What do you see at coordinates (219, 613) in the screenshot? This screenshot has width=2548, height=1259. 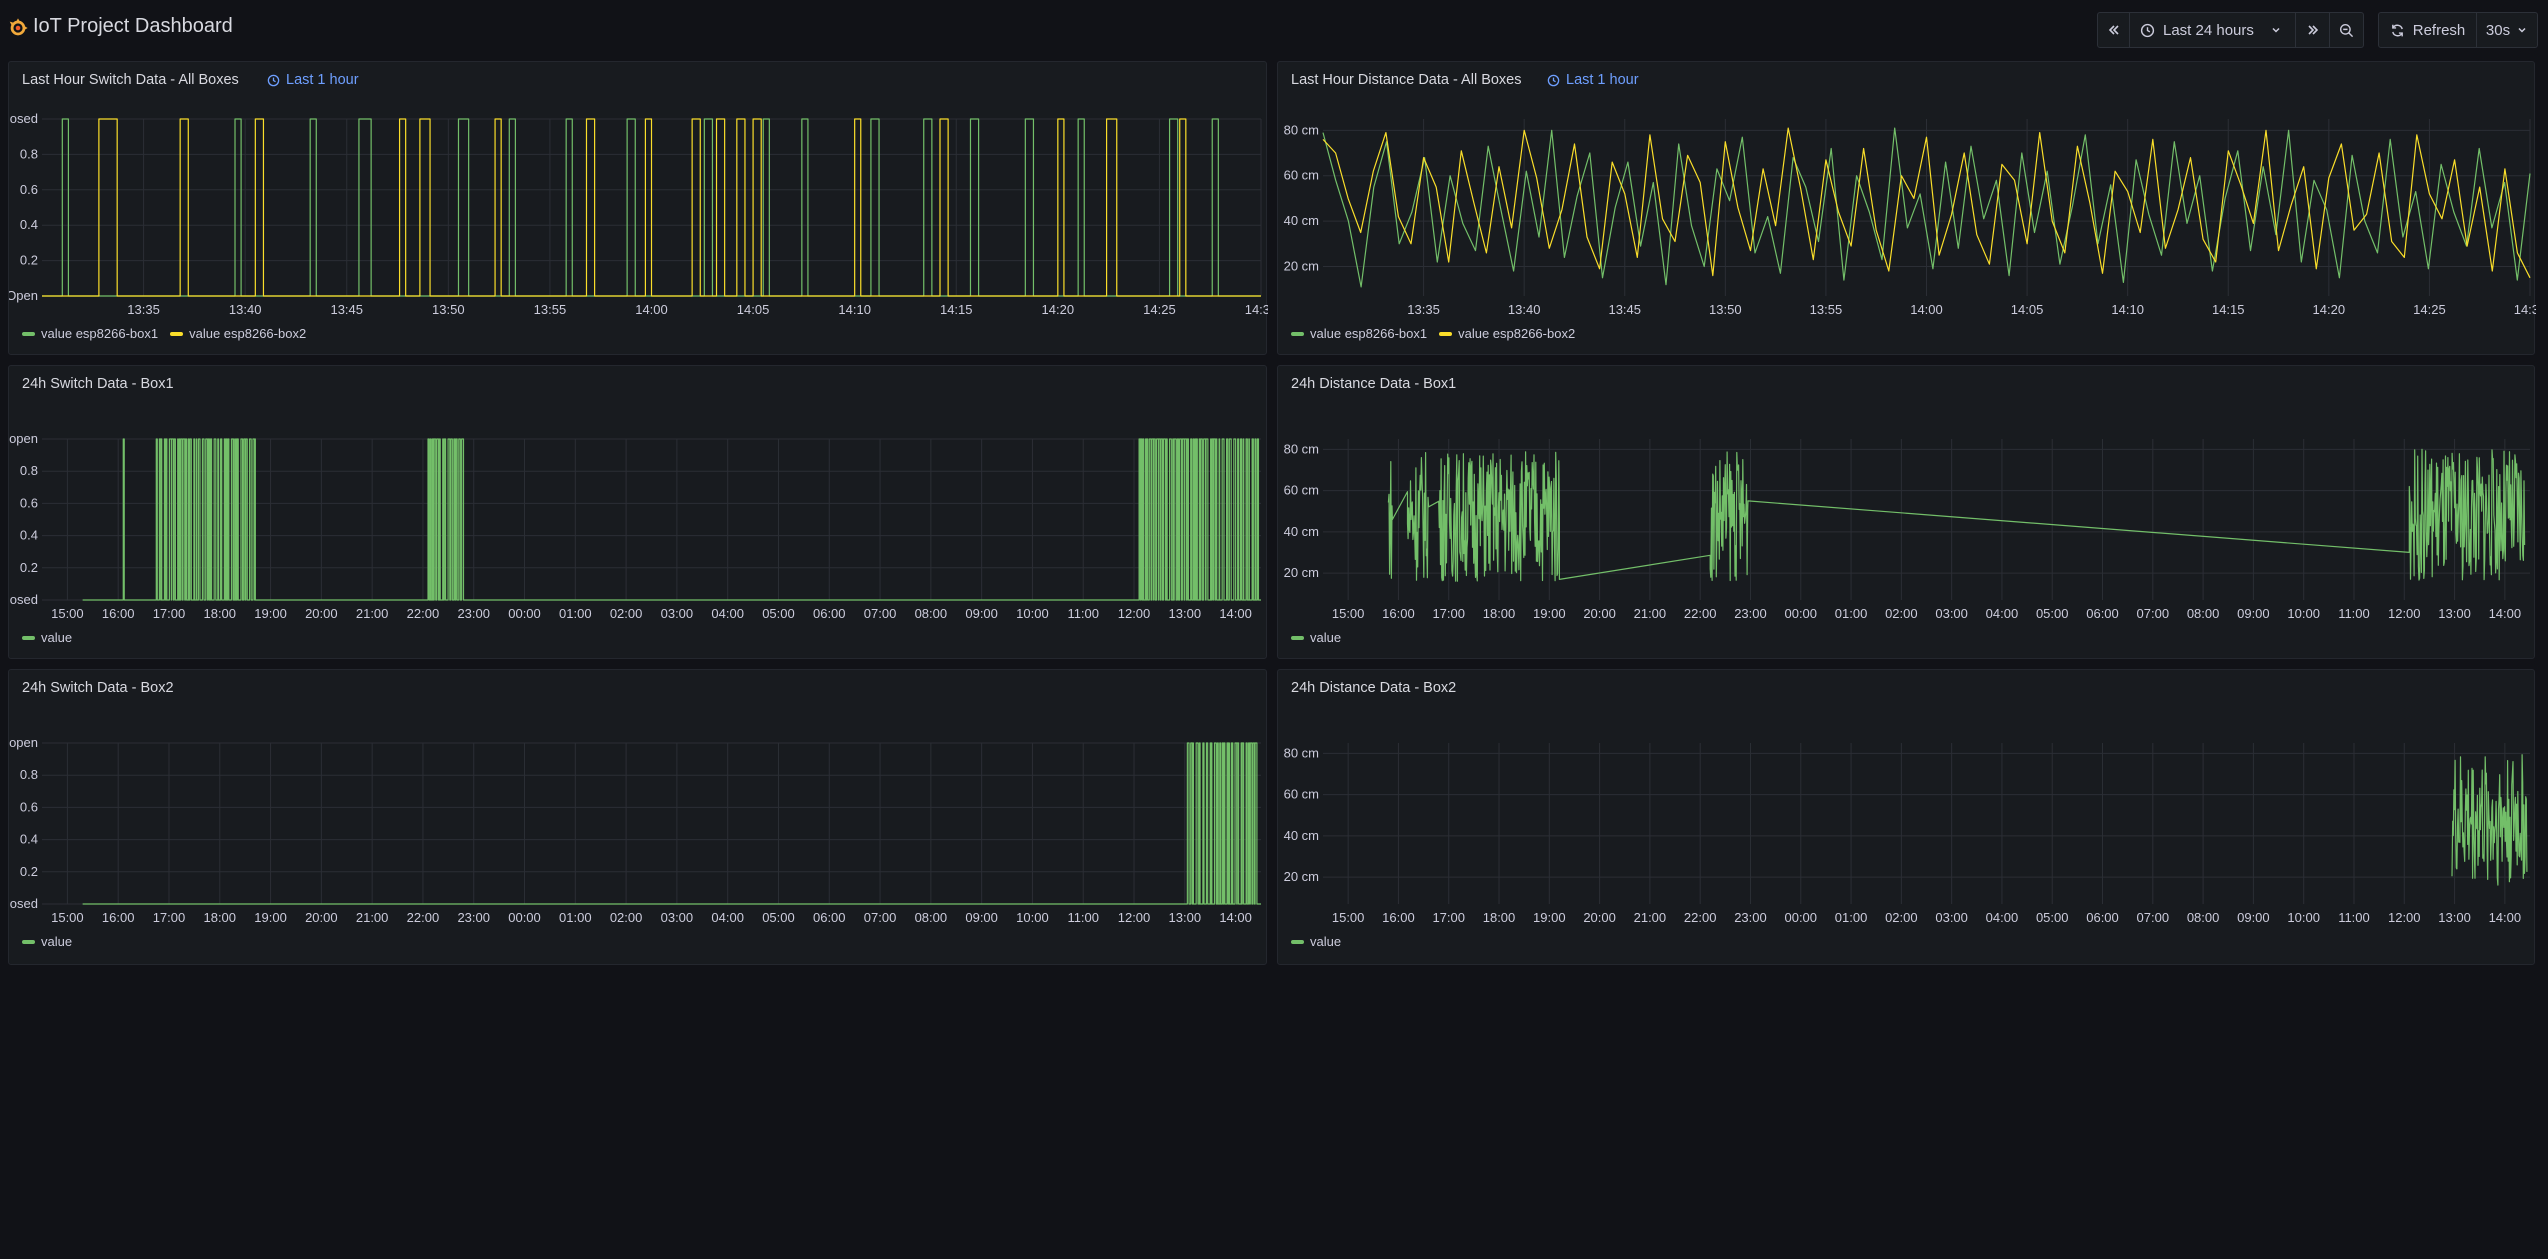 I see `x-tick-label: 18:00` at bounding box center [219, 613].